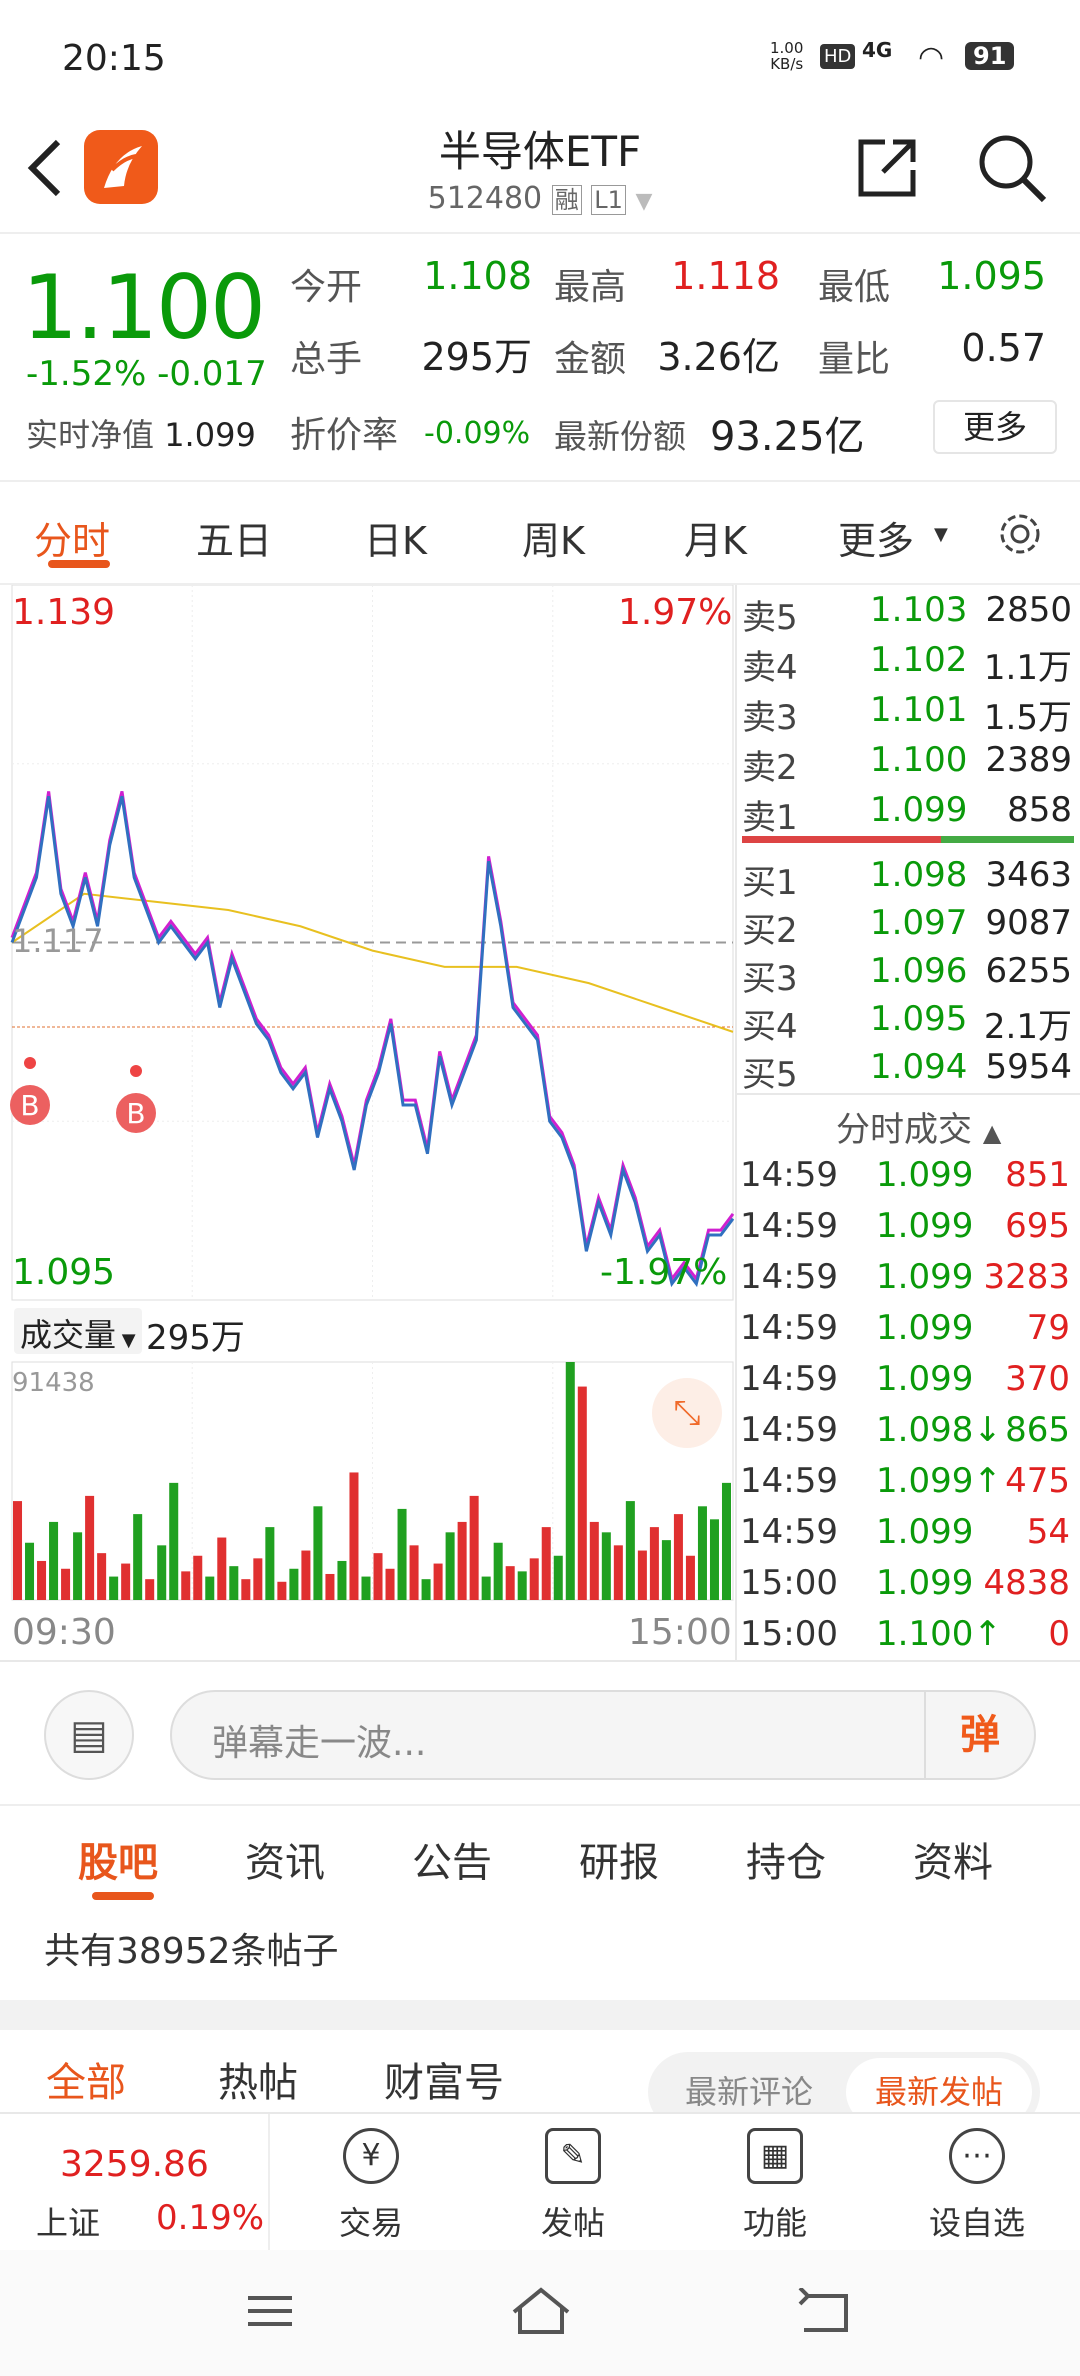  I want to click on row-volume: 2850, so click(1028, 610).